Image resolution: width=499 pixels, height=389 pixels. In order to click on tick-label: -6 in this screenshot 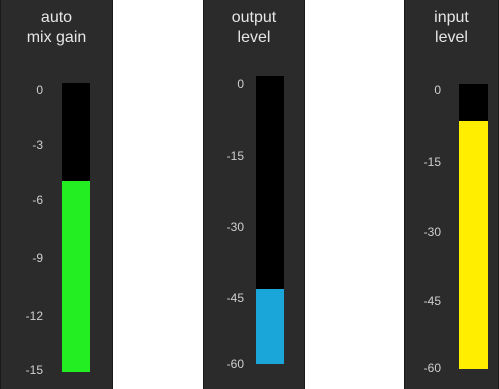, I will do `click(37, 200)`.